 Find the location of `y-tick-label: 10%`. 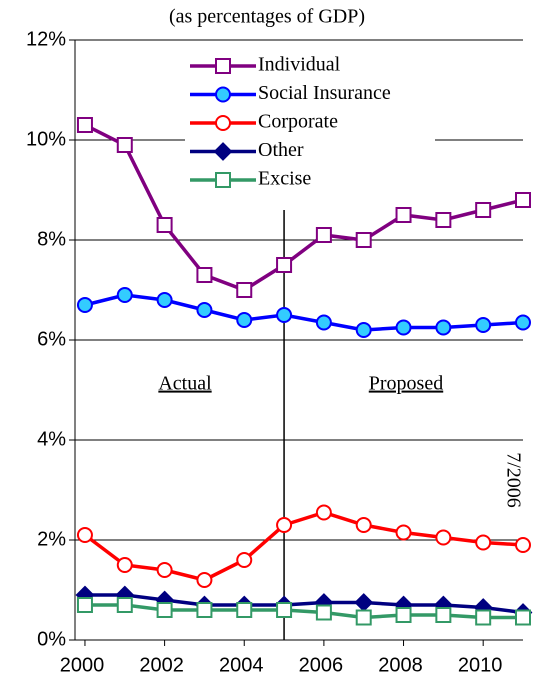

y-tick-label: 10% is located at coordinates (46, 139).